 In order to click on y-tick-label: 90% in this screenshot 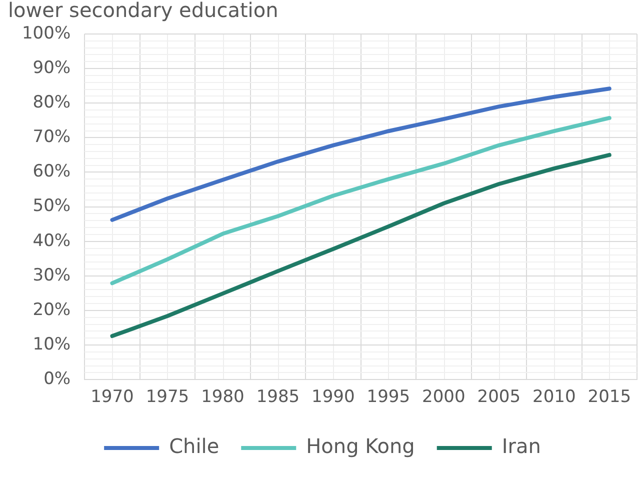, I will do `click(51, 68)`.